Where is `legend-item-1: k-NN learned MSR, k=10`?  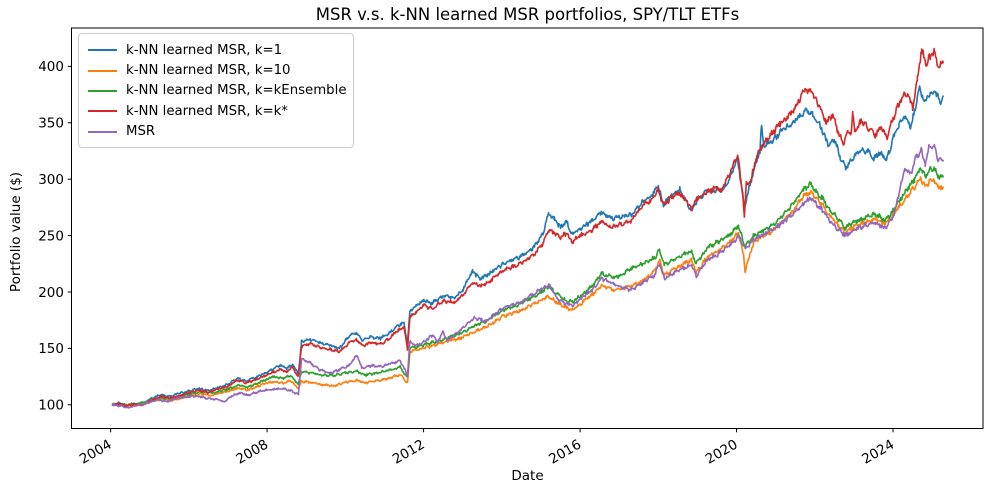
legend-item-1: k-NN learned MSR, k=10 is located at coordinates (215, 70).